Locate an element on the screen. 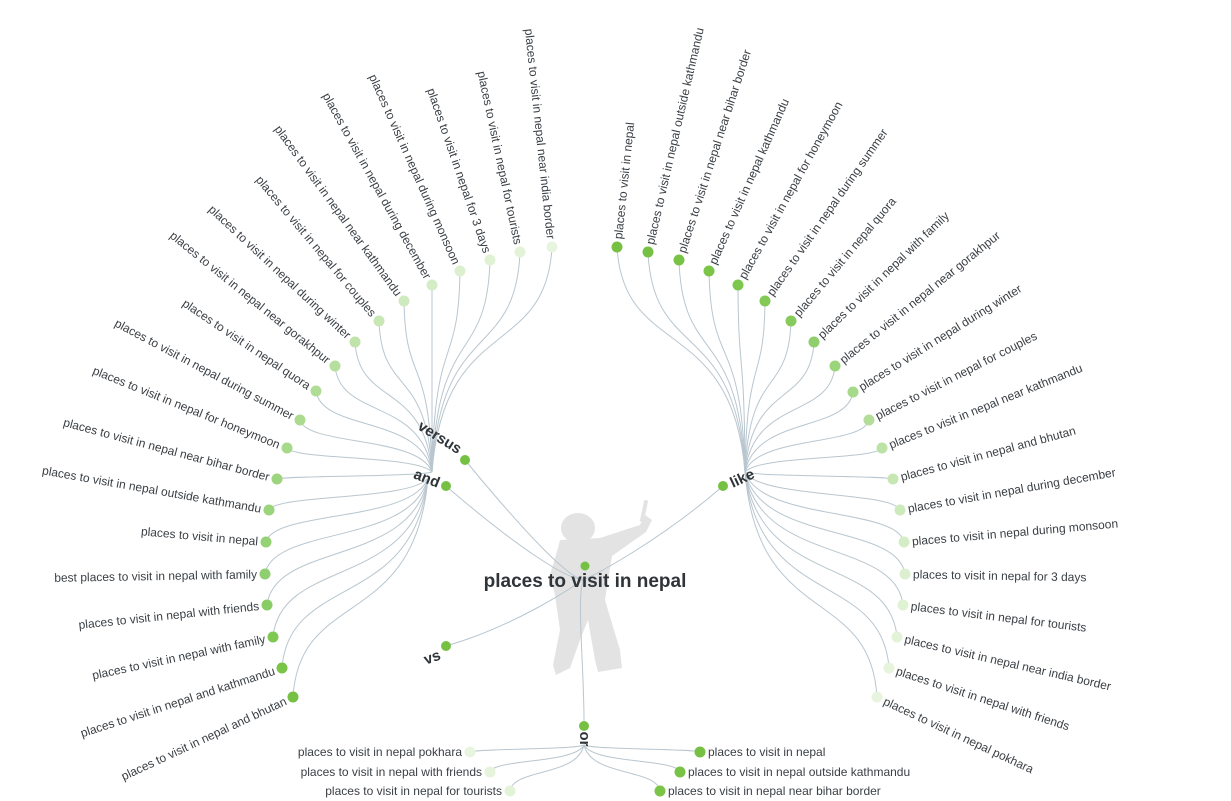 The image size is (1231, 801). hub-dot-vs is located at coordinates (446, 646).